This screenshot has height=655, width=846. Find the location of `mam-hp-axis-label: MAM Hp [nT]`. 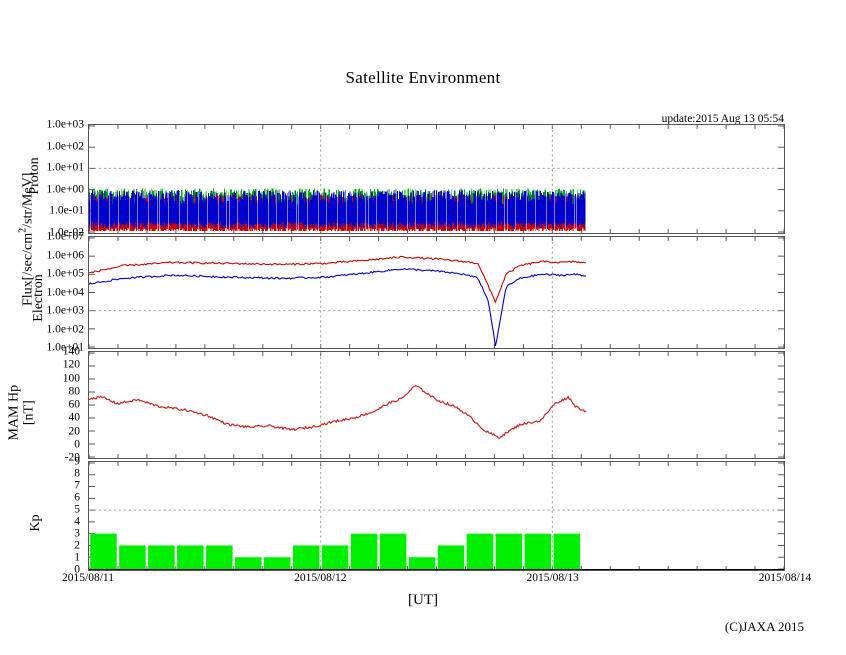

mam-hp-axis-label: MAM Hp [nT] is located at coordinates (21, 413).